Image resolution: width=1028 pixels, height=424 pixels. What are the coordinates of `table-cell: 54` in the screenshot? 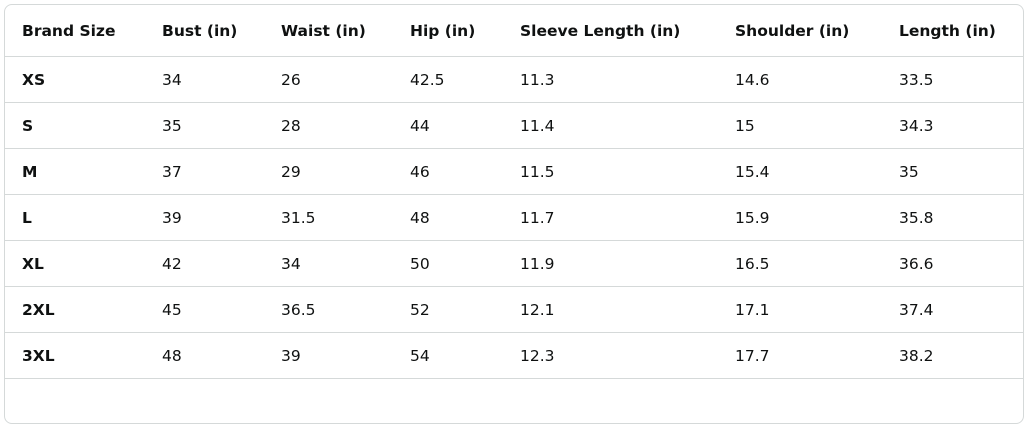 It's located at (420, 355).